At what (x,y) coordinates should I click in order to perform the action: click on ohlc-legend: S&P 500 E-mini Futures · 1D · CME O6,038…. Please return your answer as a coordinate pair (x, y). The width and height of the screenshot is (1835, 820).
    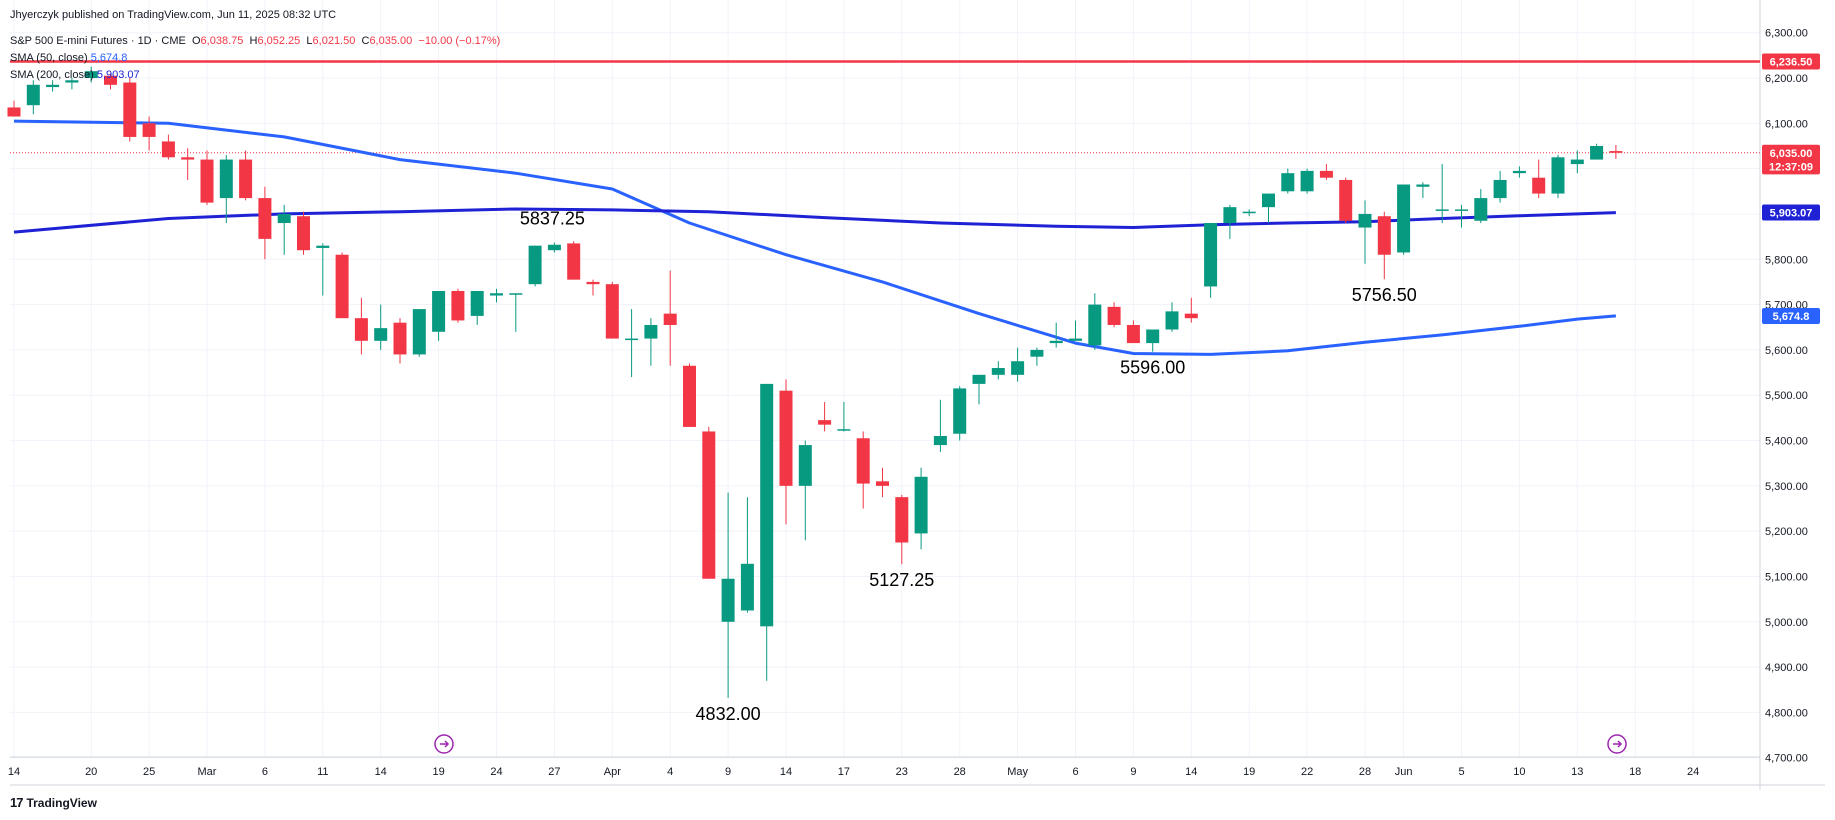
    Looking at the image, I should click on (255, 41).